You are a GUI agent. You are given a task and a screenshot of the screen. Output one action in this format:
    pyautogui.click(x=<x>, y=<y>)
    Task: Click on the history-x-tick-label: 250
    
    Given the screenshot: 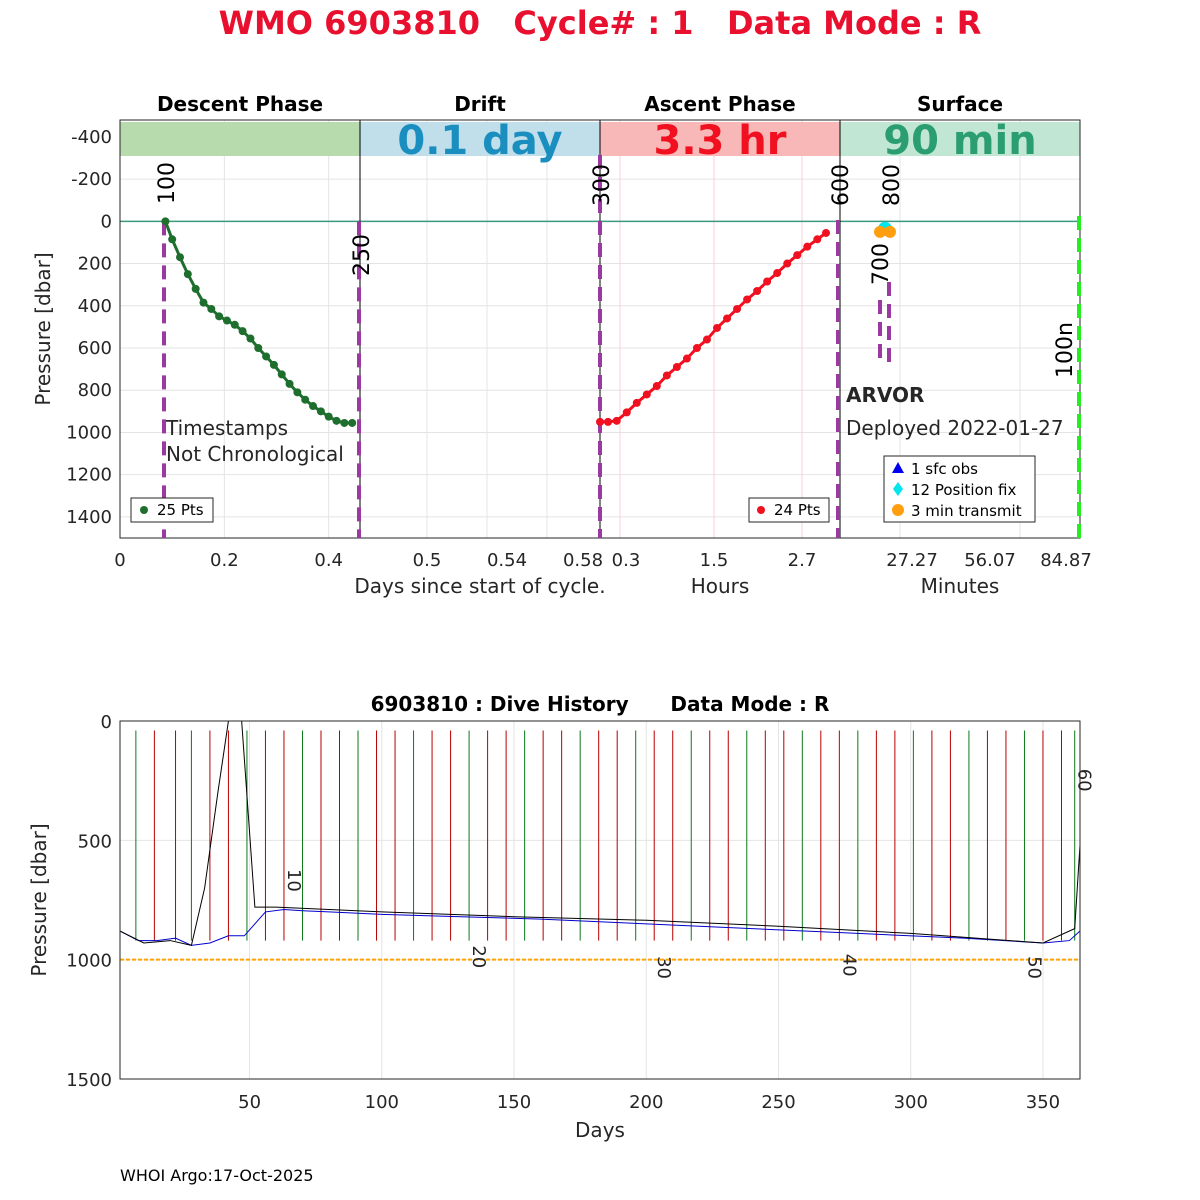 What is the action you would take?
    pyautogui.click(x=778, y=1102)
    